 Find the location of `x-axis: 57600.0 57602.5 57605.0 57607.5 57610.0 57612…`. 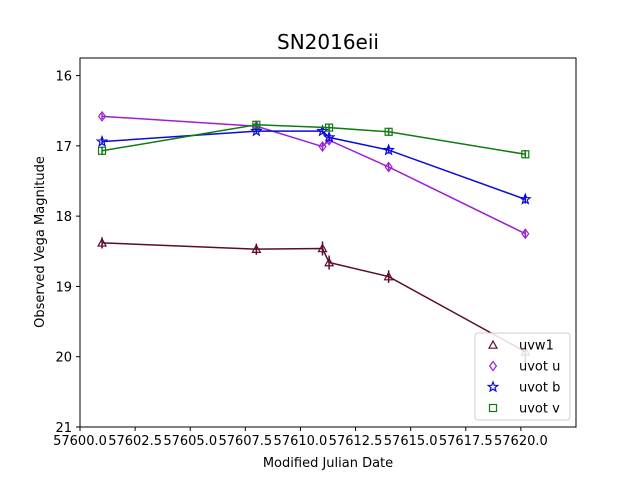

x-axis: 57600.0 57602.5 57605.0 57607.5 57610.0 57612… is located at coordinates (300, 438).